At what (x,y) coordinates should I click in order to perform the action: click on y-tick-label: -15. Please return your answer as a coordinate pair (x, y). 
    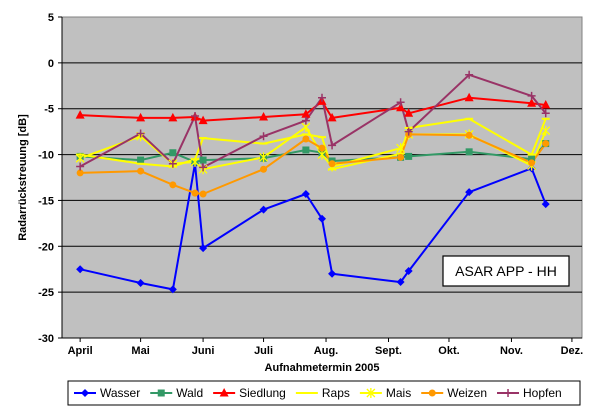
    Looking at the image, I should click on (46, 201).